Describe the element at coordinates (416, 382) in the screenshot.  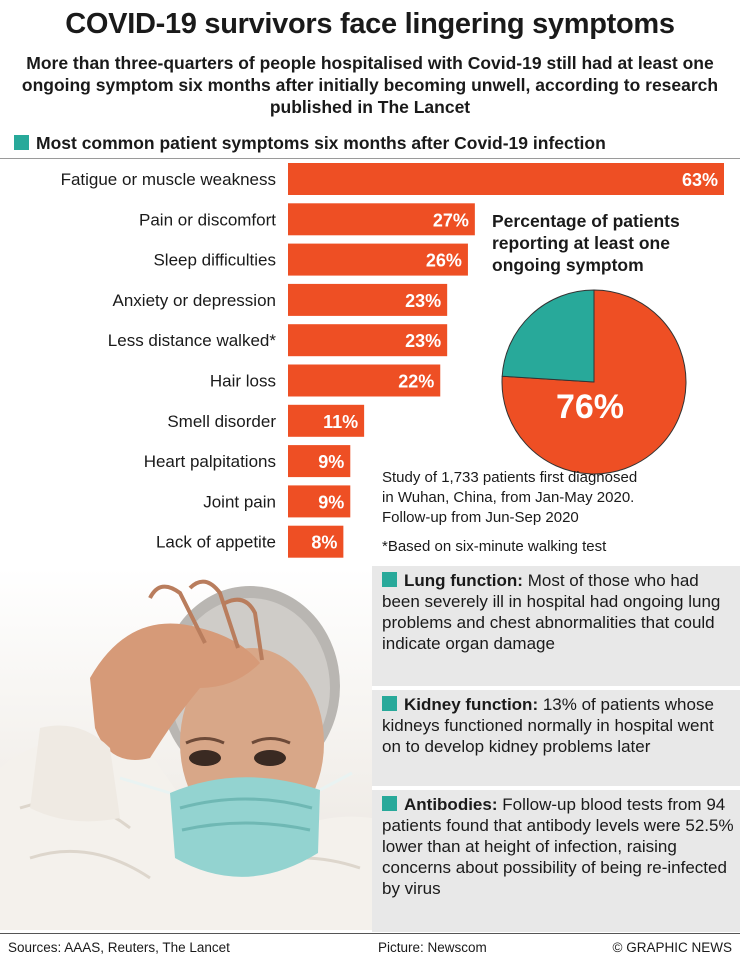
I see `bar-value-label: 22%` at that location.